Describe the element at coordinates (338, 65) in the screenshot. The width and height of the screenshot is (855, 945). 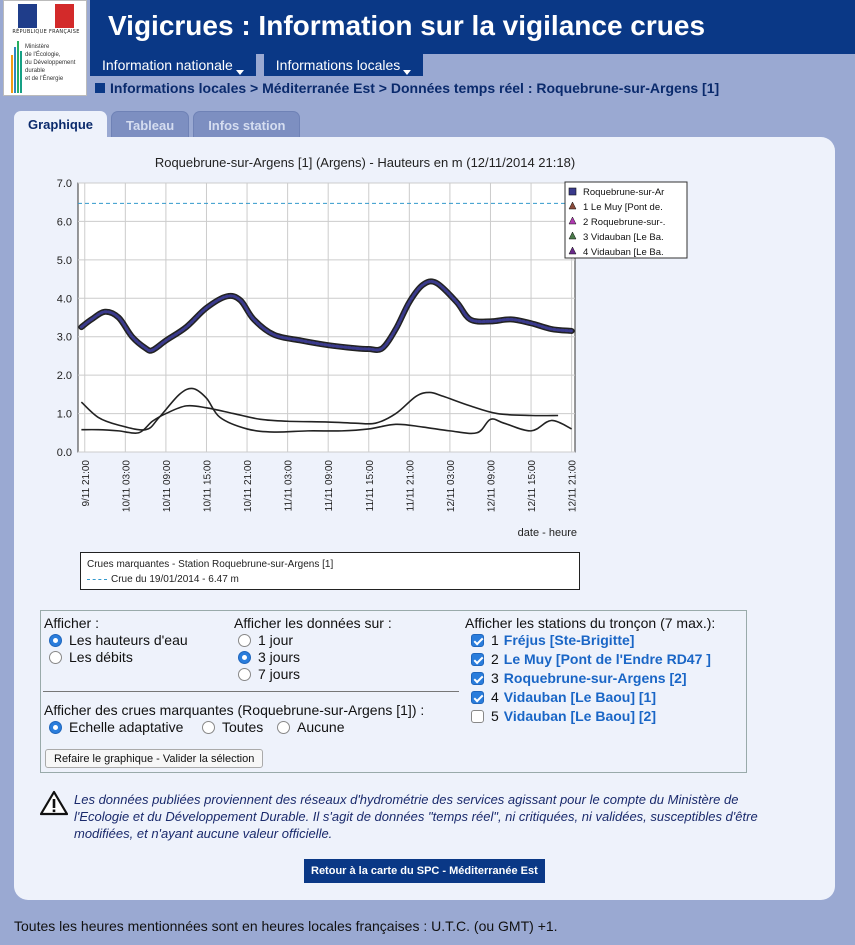
I see `nav-label: Informations locales` at that location.